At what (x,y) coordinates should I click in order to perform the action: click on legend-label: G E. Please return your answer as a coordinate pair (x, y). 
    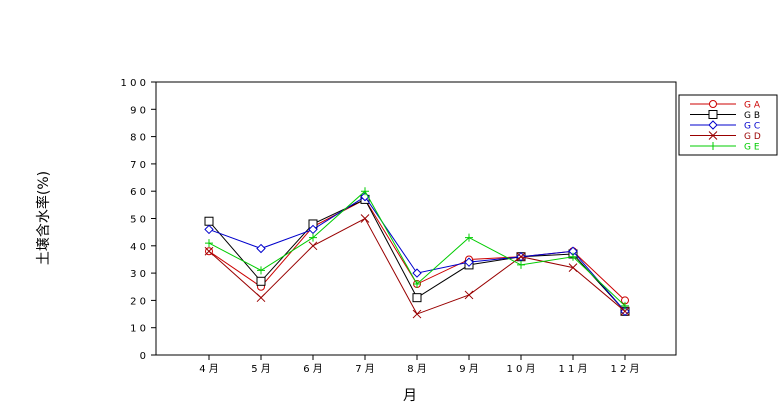
    Looking at the image, I should click on (752, 148).